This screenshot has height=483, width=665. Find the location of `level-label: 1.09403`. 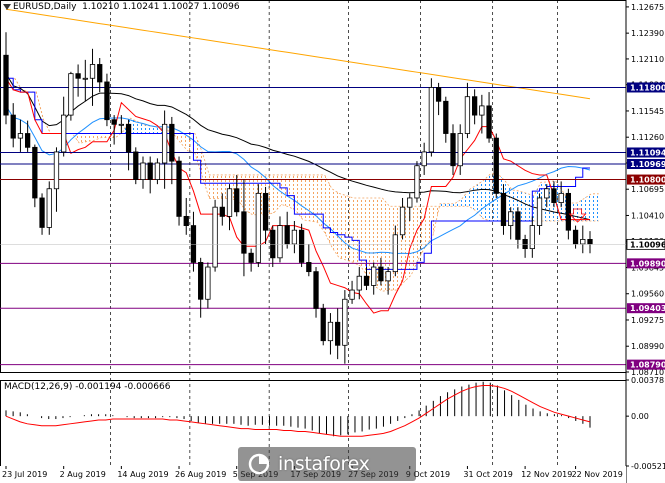

level-label: 1.09403 is located at coordinates (647, 308).